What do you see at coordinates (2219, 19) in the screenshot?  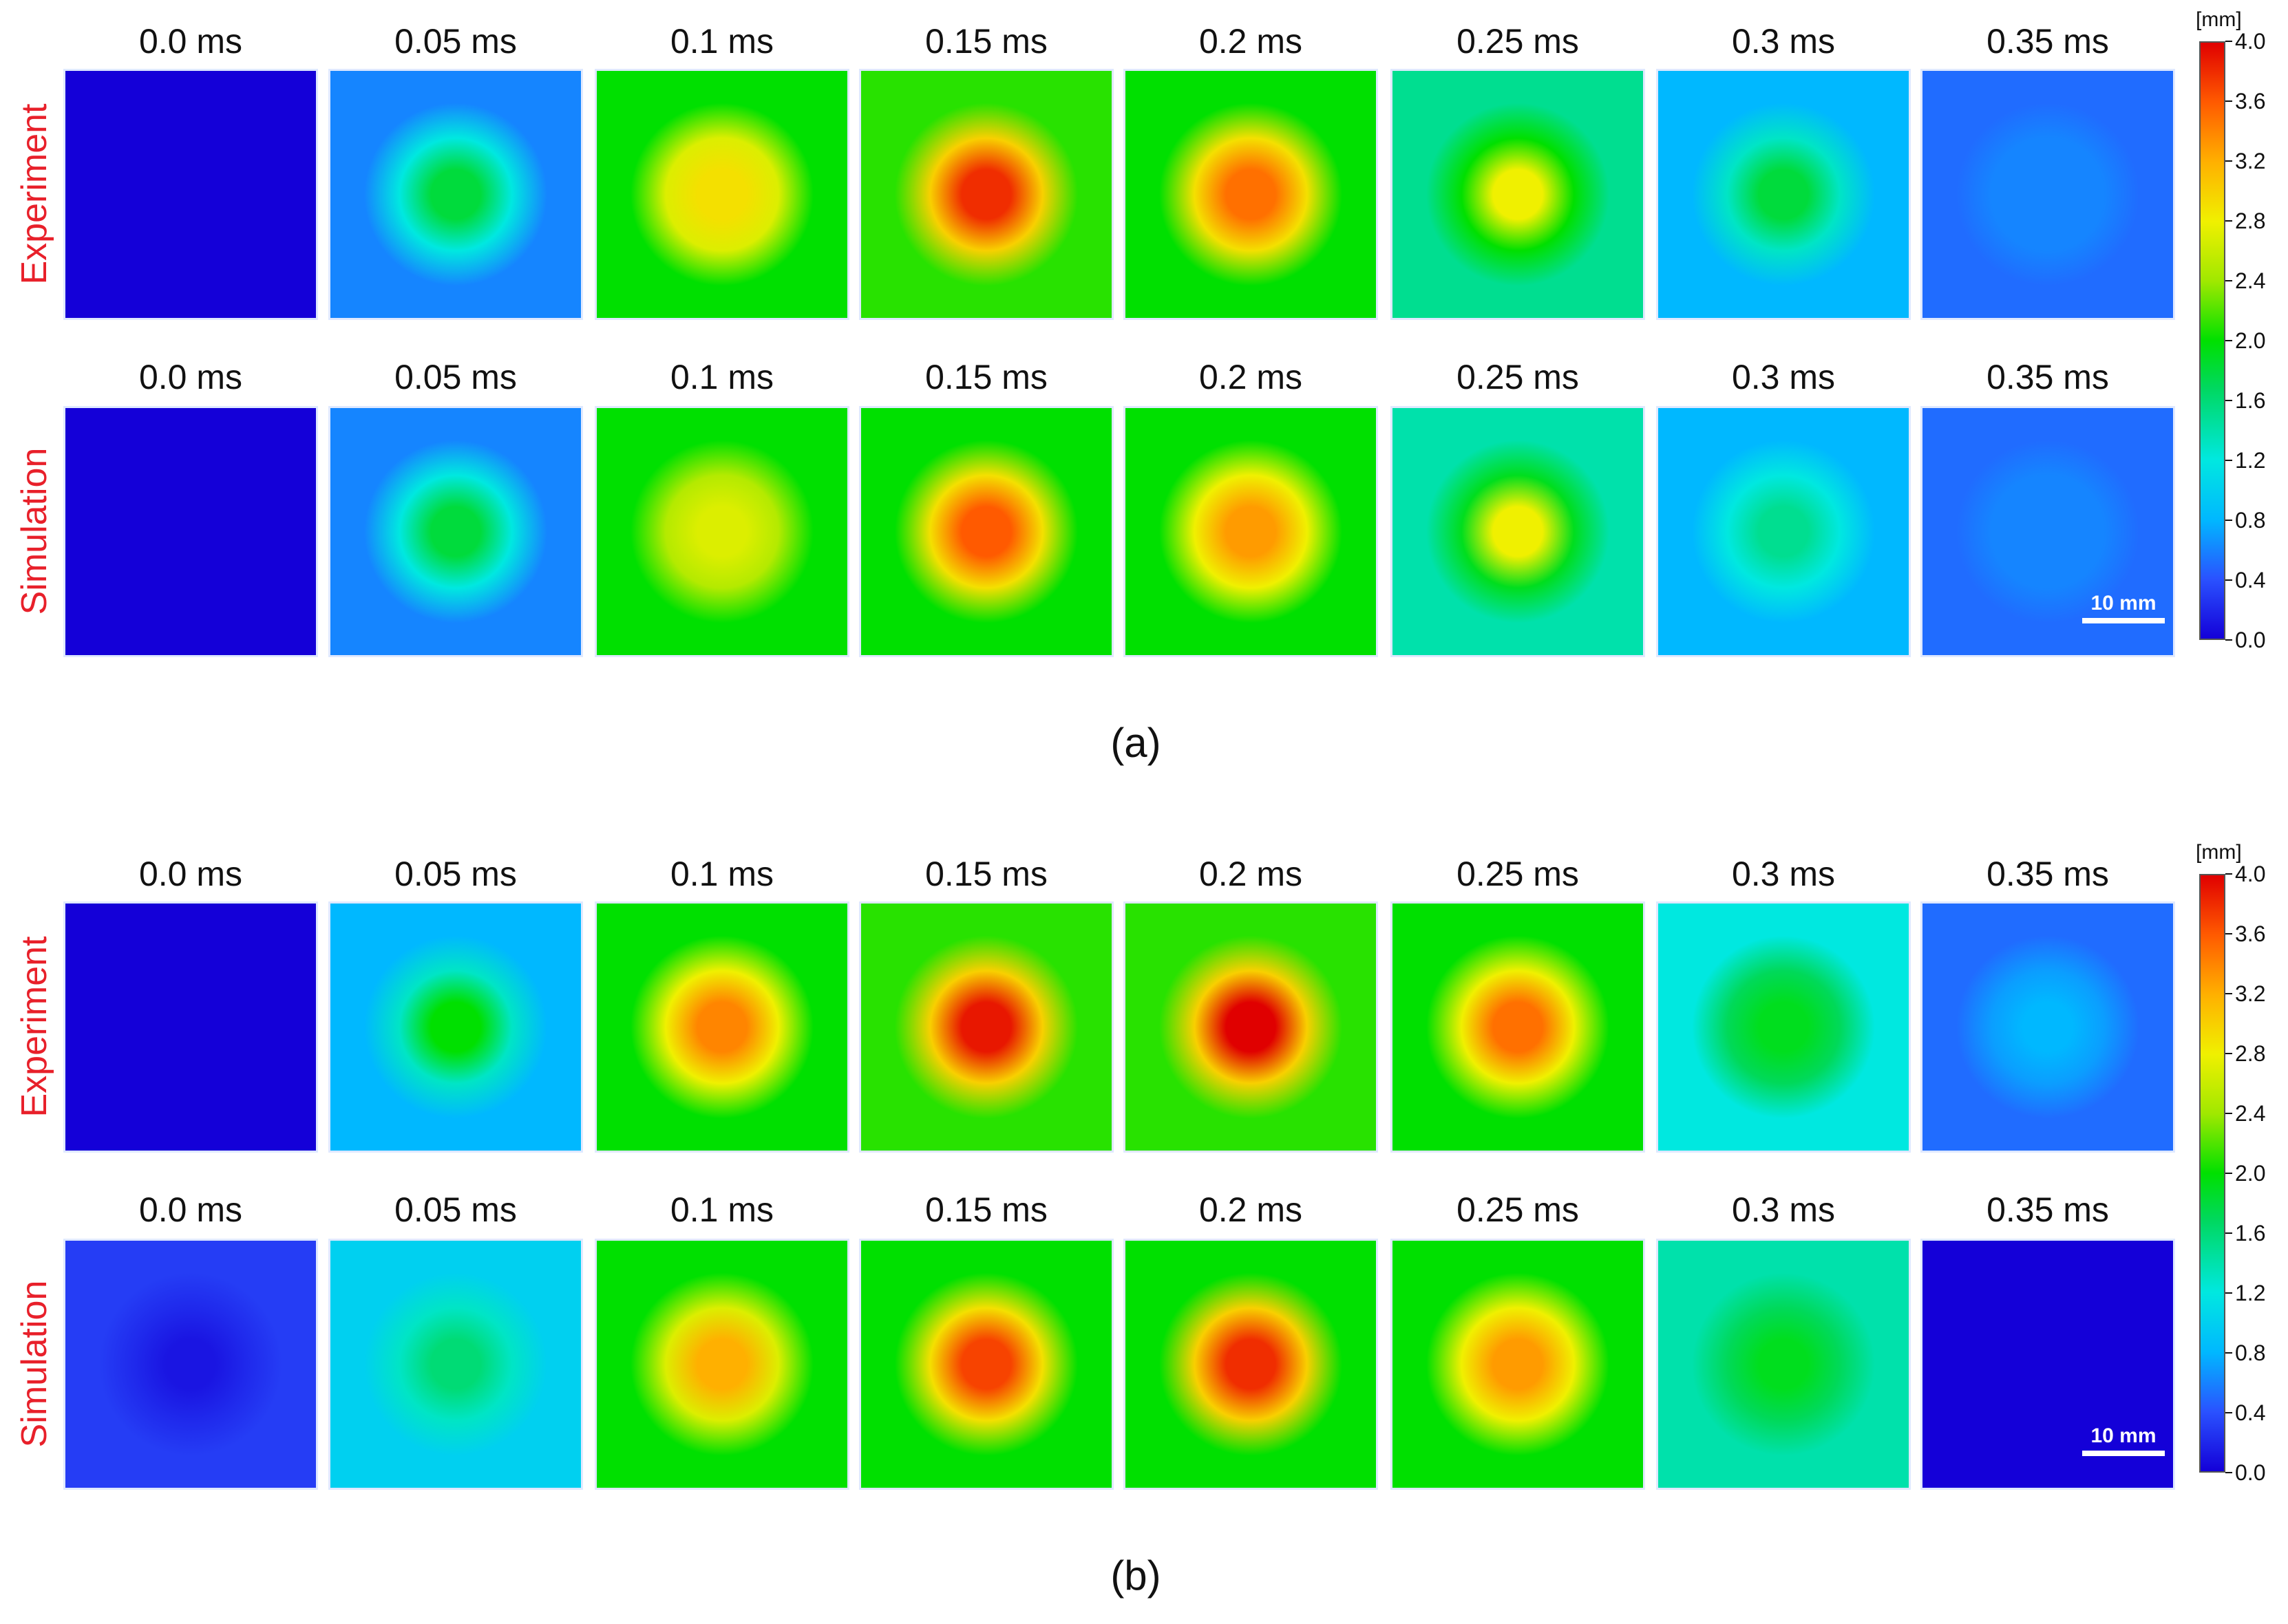 I see `colorbar-unit: [mm]` at bounding box center [2219, 19].